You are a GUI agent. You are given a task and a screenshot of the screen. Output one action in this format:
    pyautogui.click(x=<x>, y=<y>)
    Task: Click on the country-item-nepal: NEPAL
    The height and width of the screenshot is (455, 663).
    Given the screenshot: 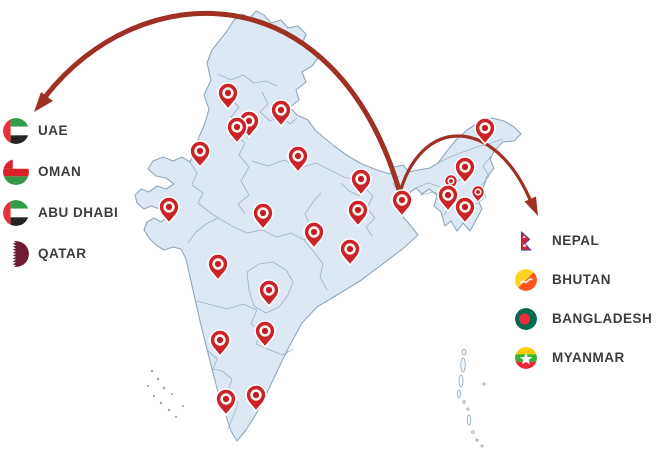 What is the action you would take?
    pyautogui.click(x=583, y=241)
    